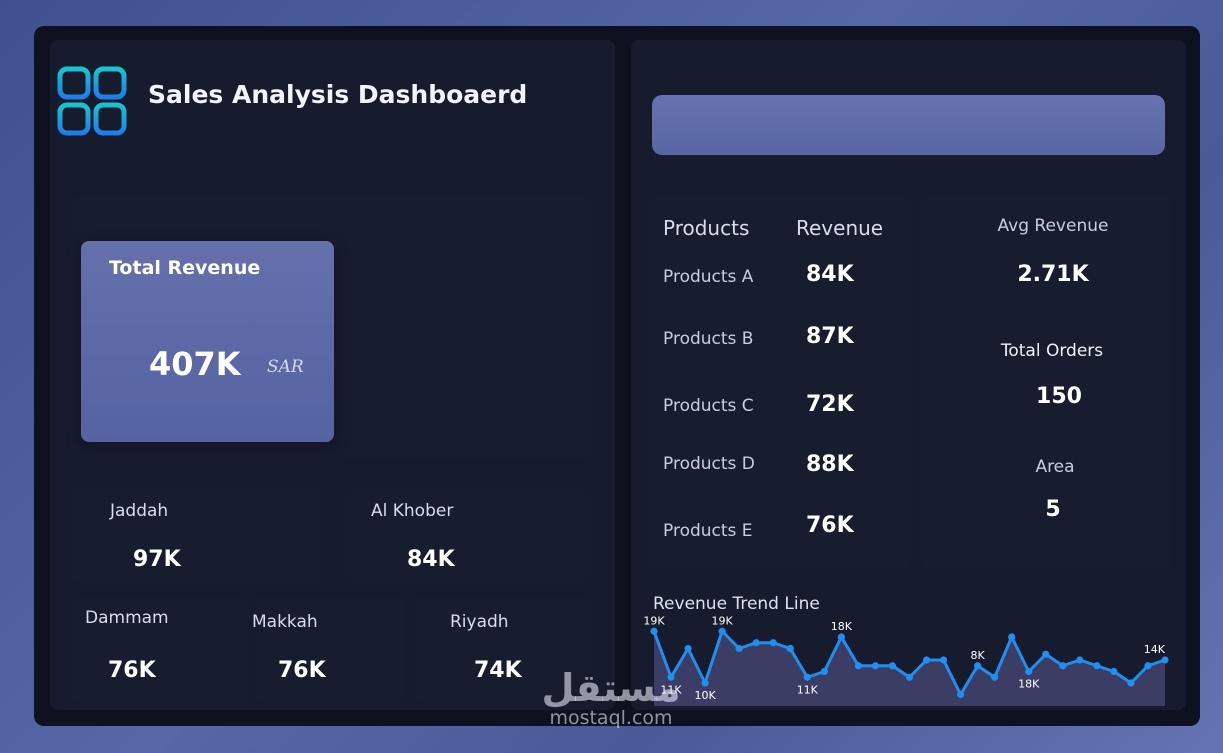  I want to click on trend-data-label: 14K, so click(1155, 649).